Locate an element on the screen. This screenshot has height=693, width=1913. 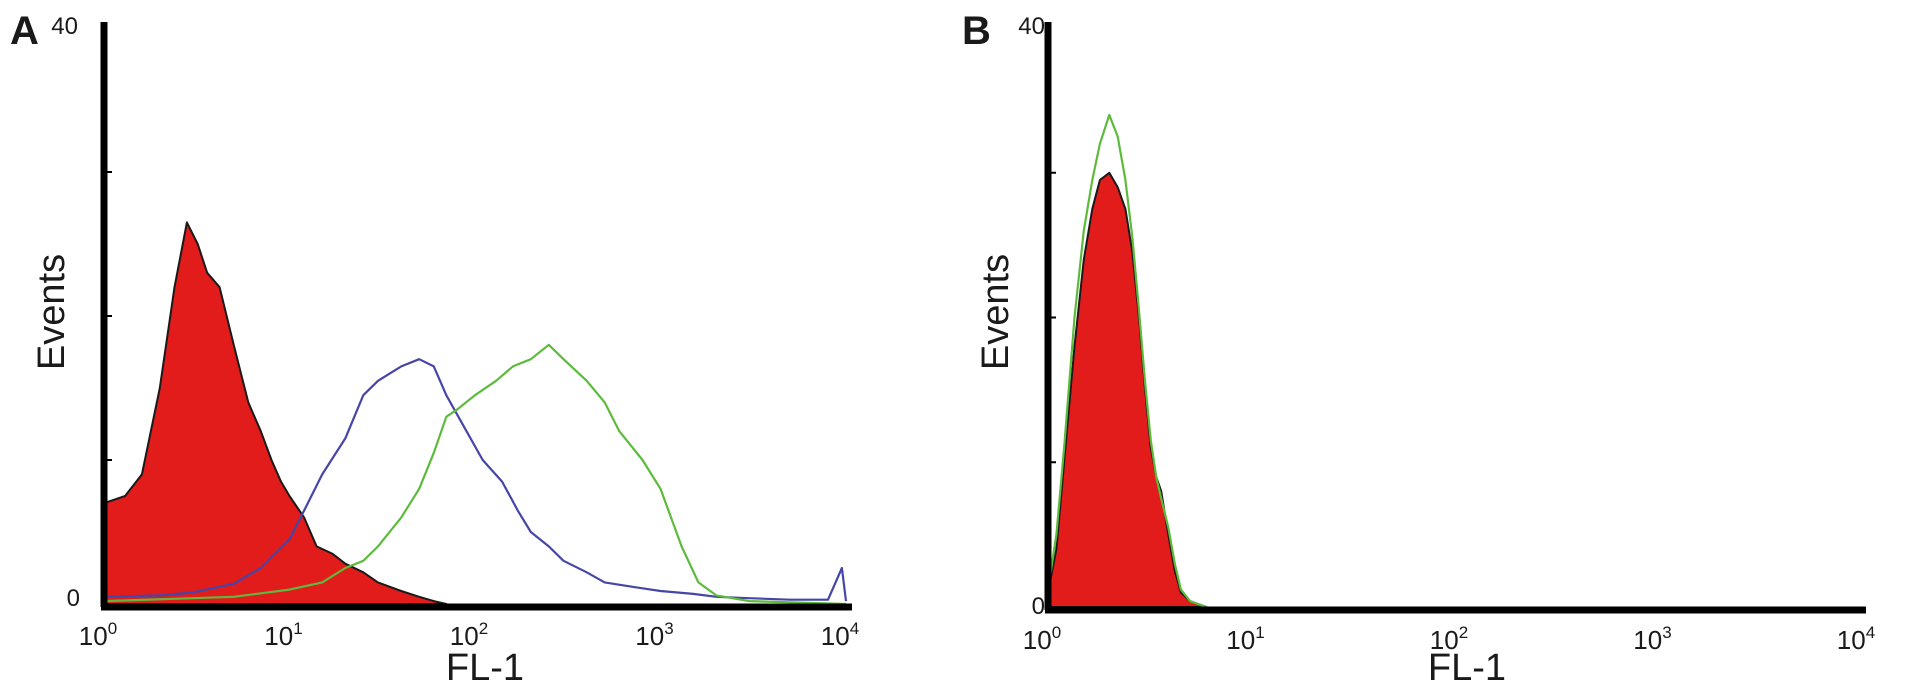
panel-b-series-1-line is located at coordinates (1126, 361).